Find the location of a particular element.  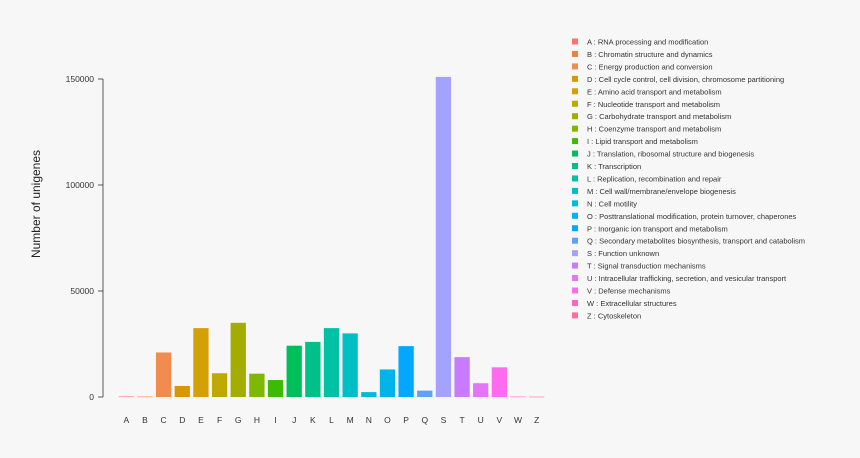

bar-z is located at coordinates (537, 397).